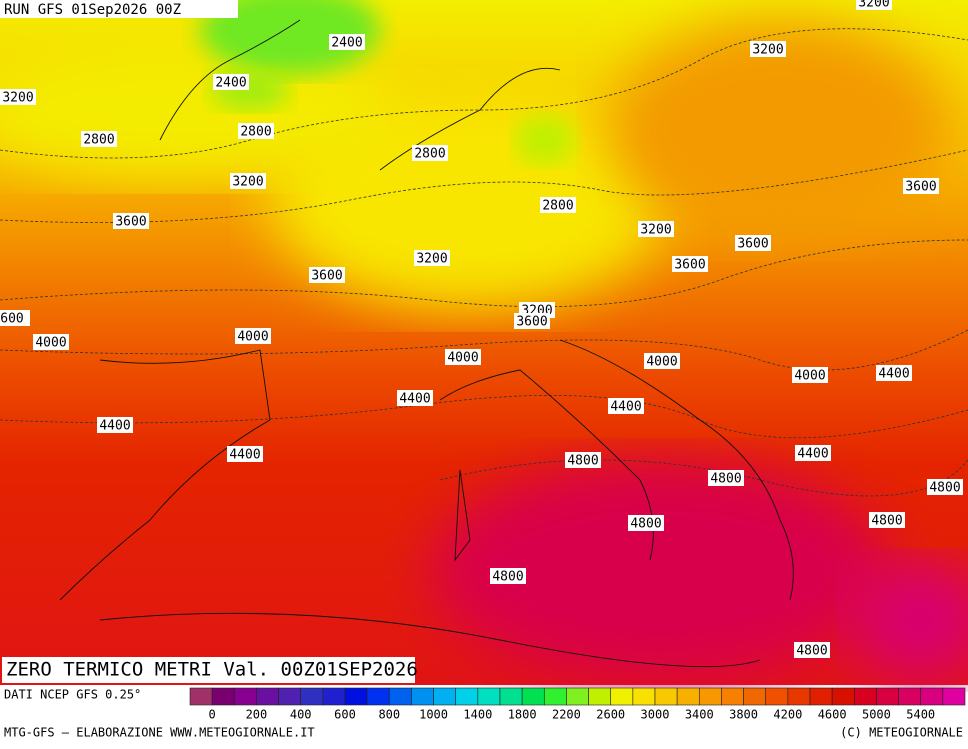  Describe the element at coordinates (787, 715) in the screenshot. I see `colorbar-label: 4200` at that location.